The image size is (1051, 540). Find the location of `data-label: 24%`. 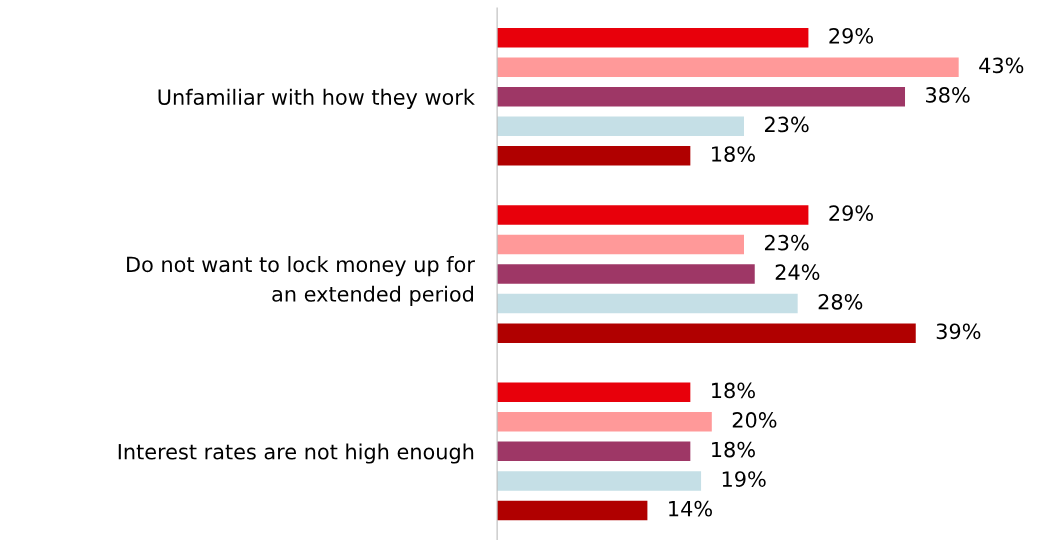

data-label: 24% is located at coordinates (797, 272).